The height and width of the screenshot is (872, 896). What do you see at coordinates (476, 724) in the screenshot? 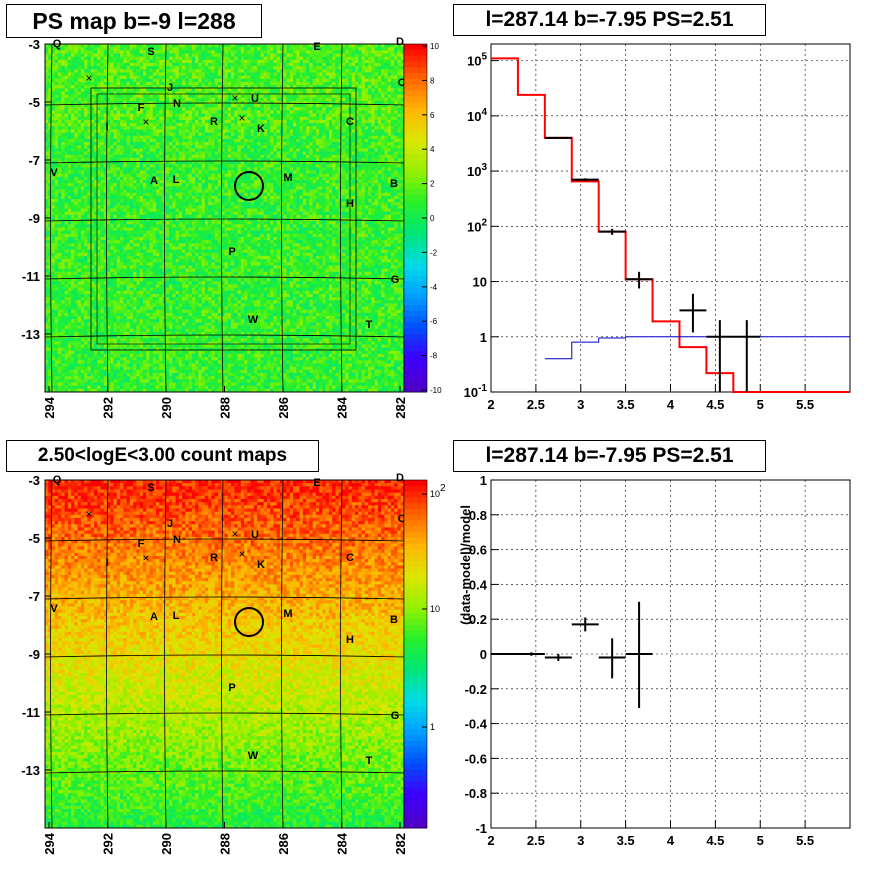
I see `y-tick-label: -0.4` at bounding box center [476, 724].